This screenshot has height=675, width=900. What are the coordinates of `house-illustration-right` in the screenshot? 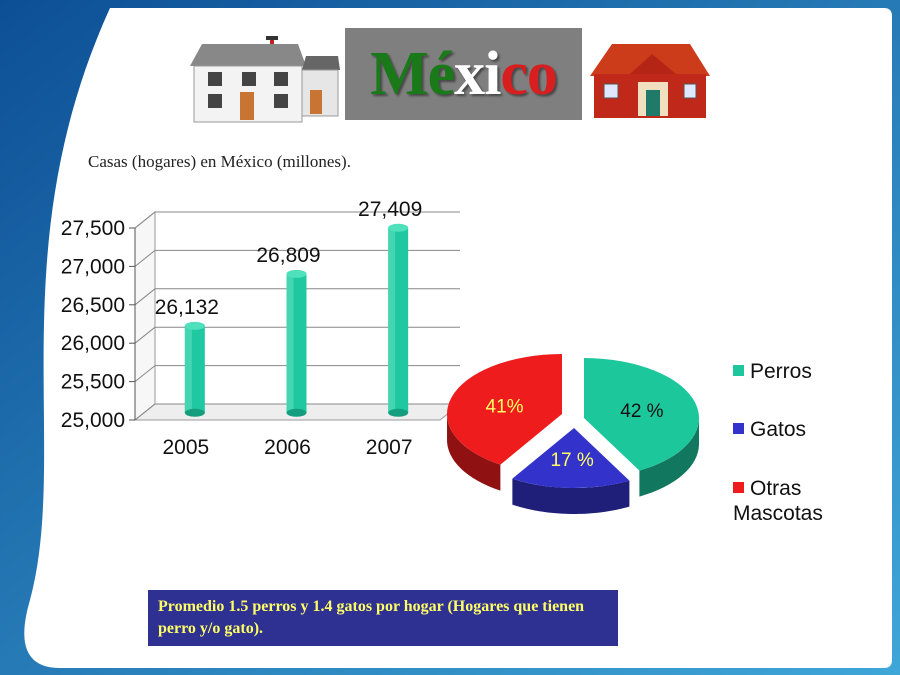 It's located at (650, 81).